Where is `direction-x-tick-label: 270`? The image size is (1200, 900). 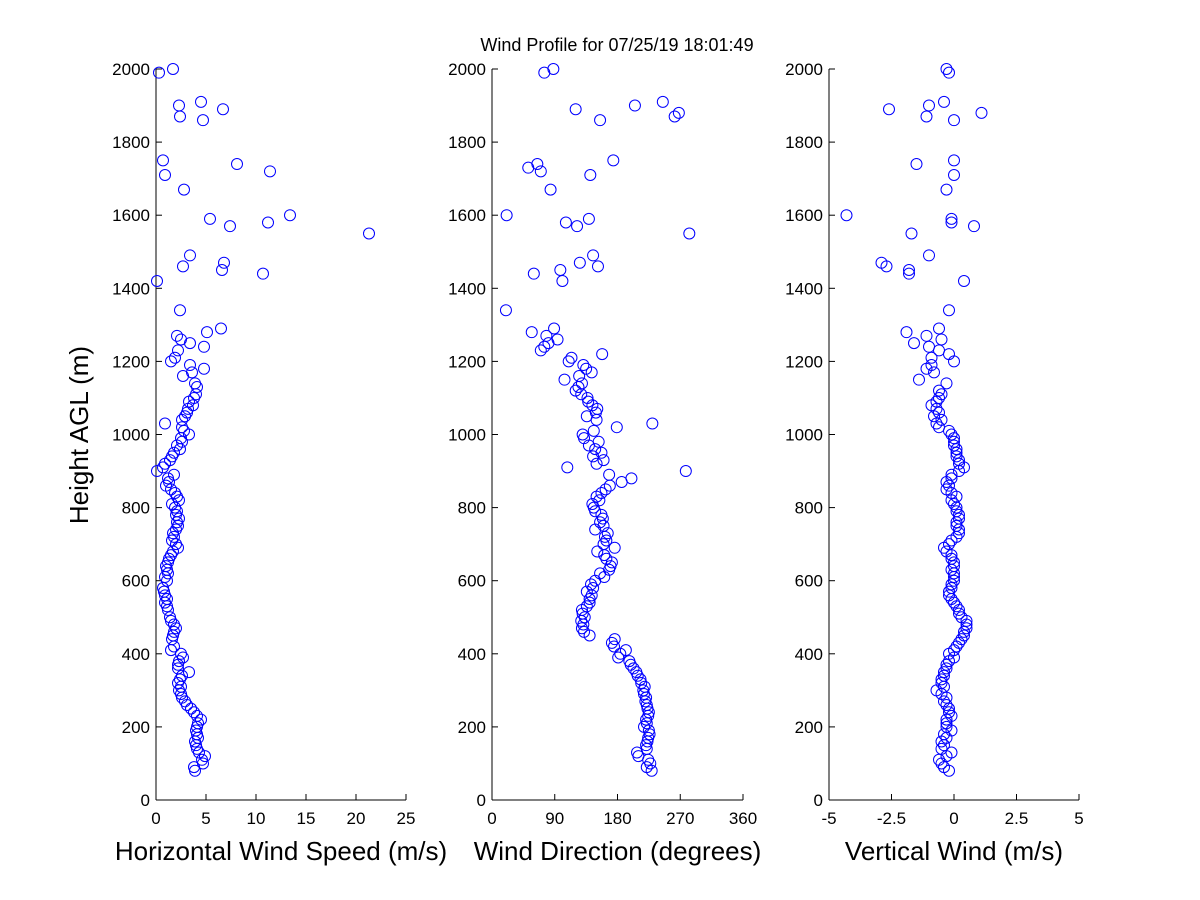
direction-x-tick-label: 270 is located at coordinates (680, 818).